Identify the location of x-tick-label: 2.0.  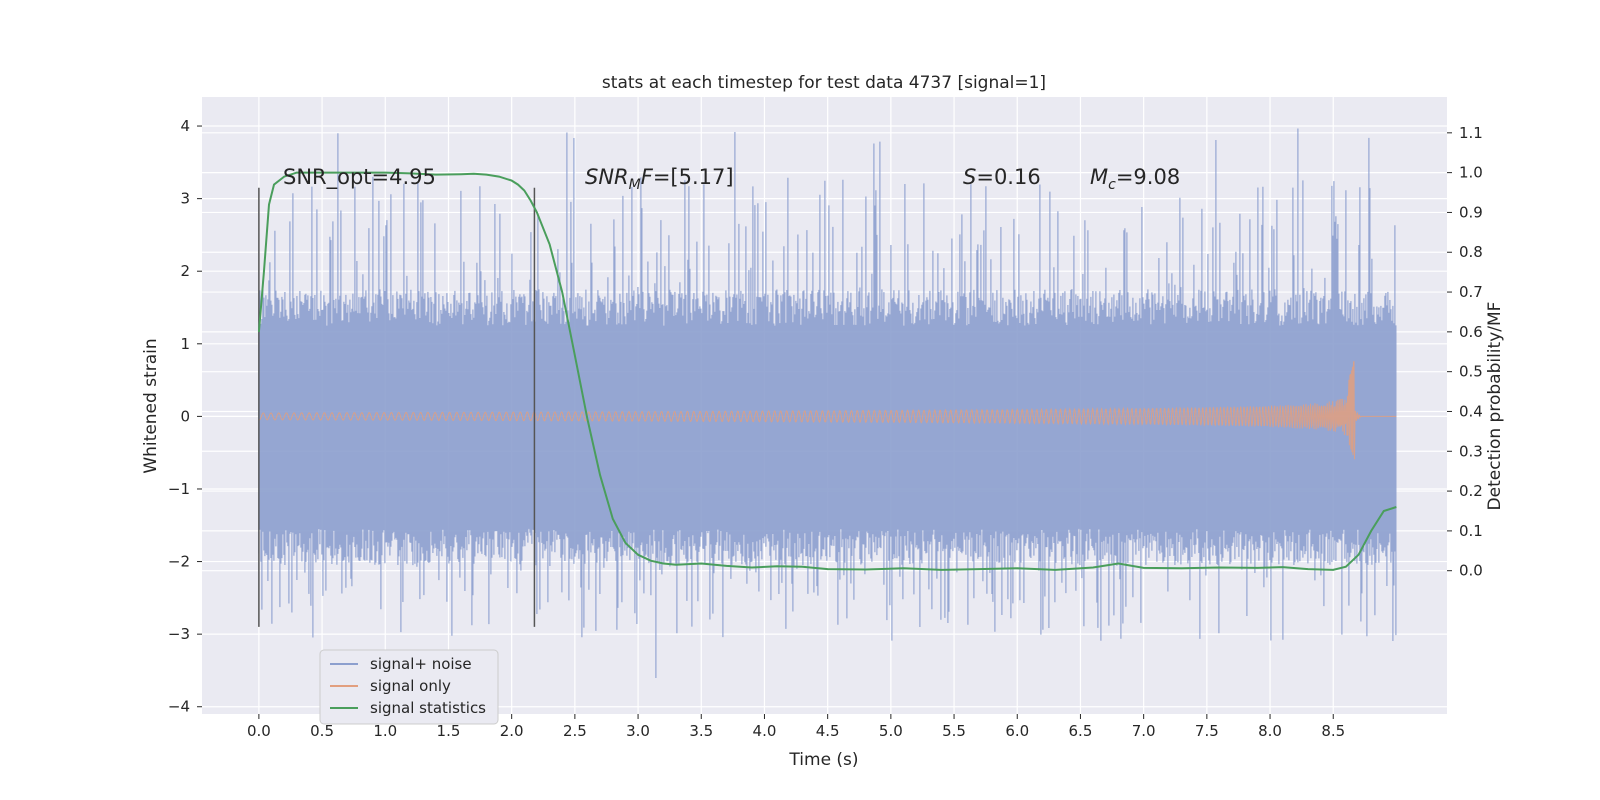
(512, 731).